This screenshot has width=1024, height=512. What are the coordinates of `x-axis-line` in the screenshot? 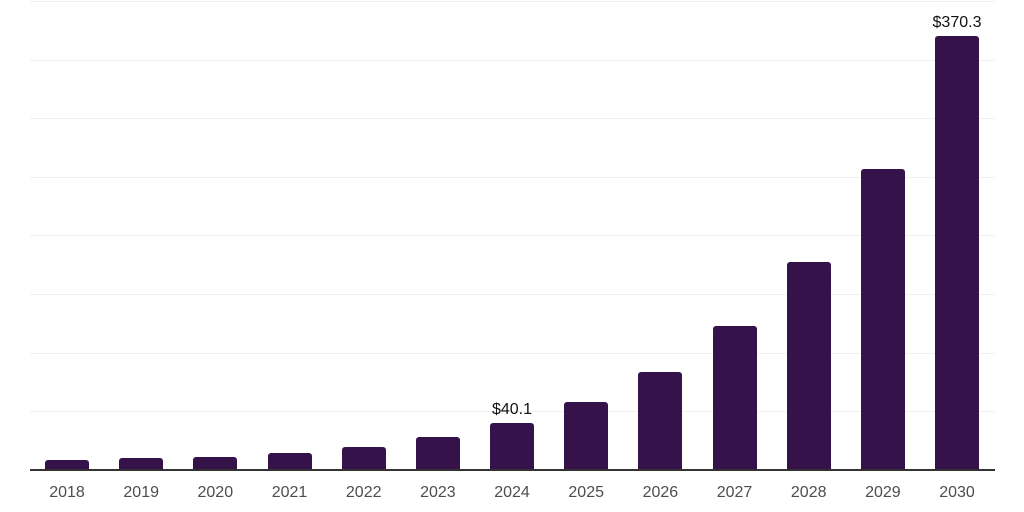 It's located at (512, 470).